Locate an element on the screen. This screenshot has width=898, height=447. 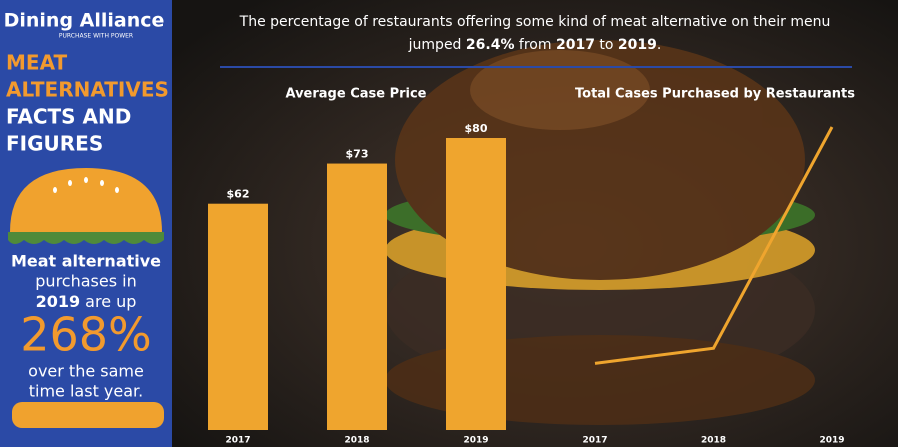
title-orange: ALTERNATIVES is located at coordinates (87, 90).